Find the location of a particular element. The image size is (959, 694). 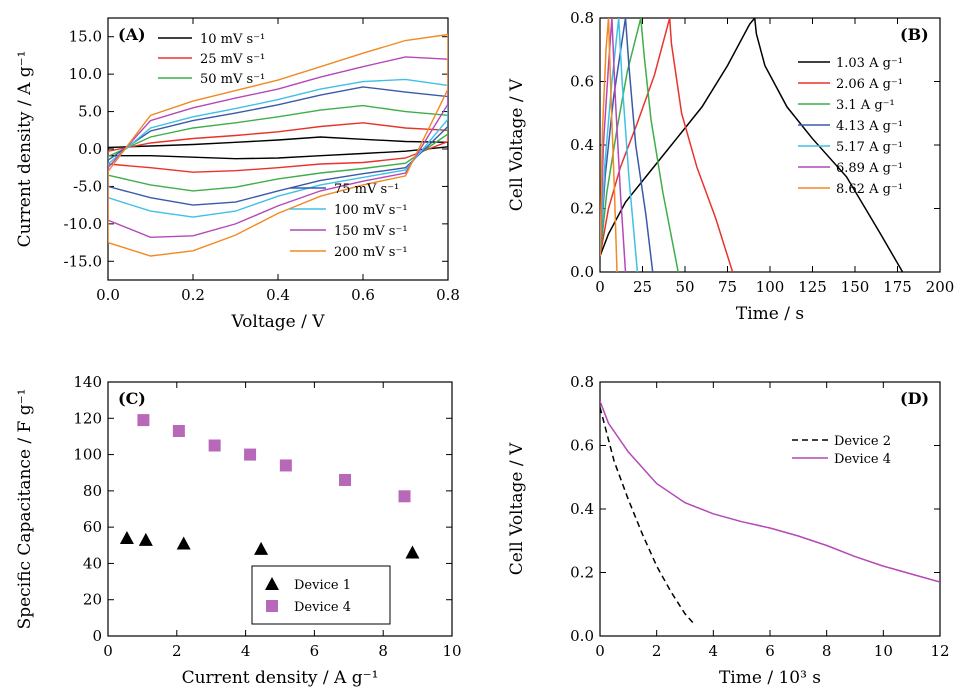

legend-label: Device 1 is located at coordinates (322, 585).